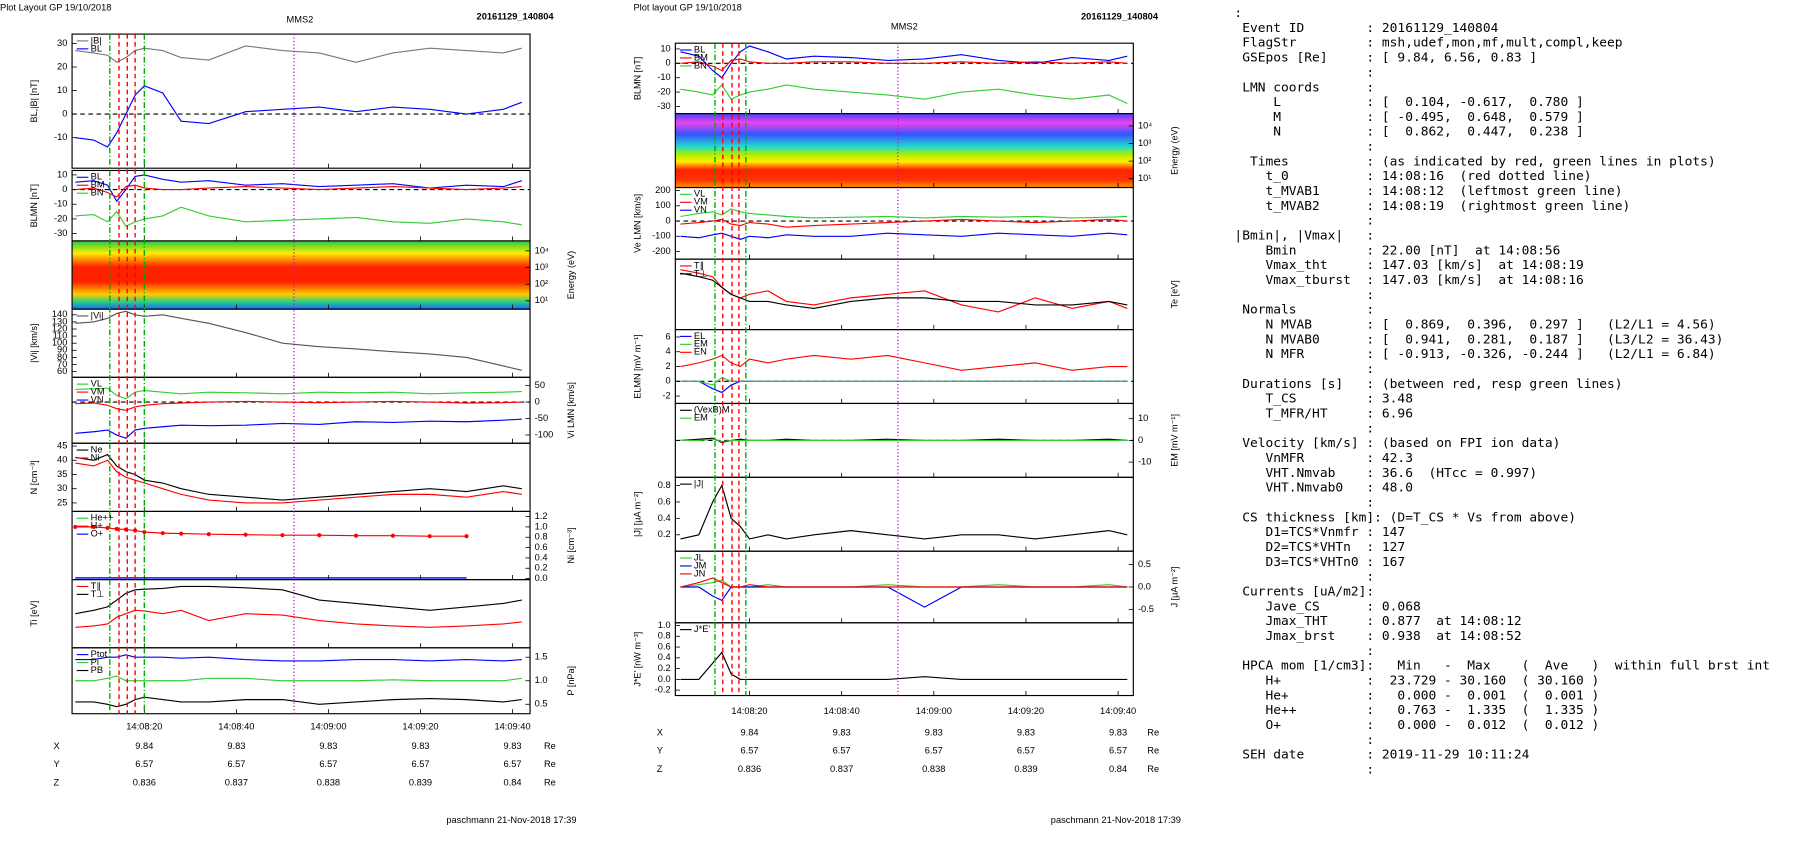 The image size is (1804, 841). I want to click on coord-value: 0.837, so click(841, 769).